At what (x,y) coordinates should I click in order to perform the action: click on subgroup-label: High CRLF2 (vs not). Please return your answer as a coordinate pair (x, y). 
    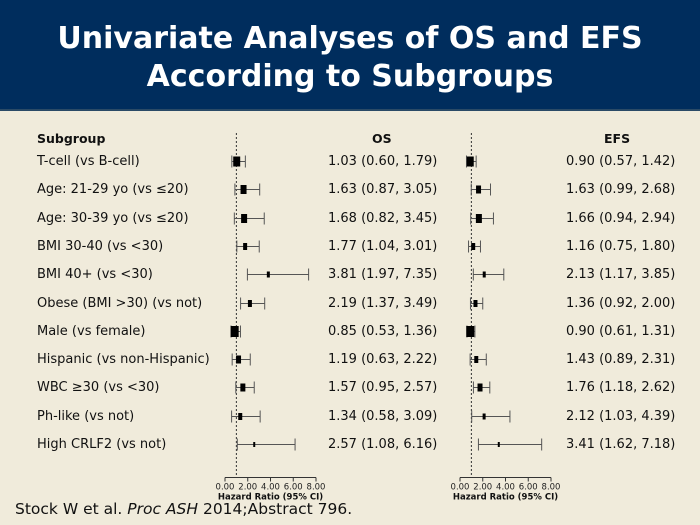
    Looking at the image, I should click on (102, 444).